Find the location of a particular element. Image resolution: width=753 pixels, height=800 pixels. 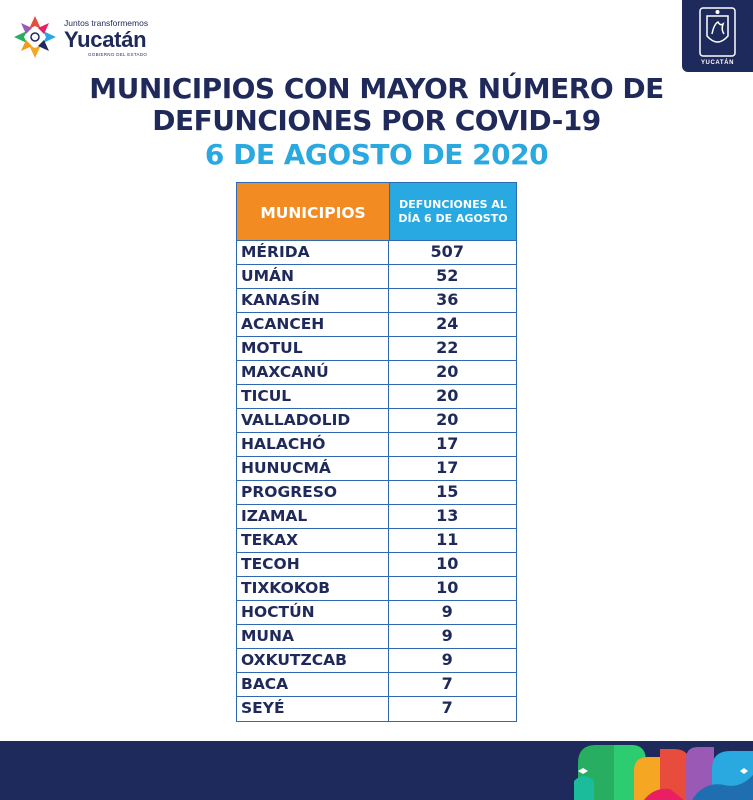

municipio-cell: ACANCEH is located at coordinates (313, 324).